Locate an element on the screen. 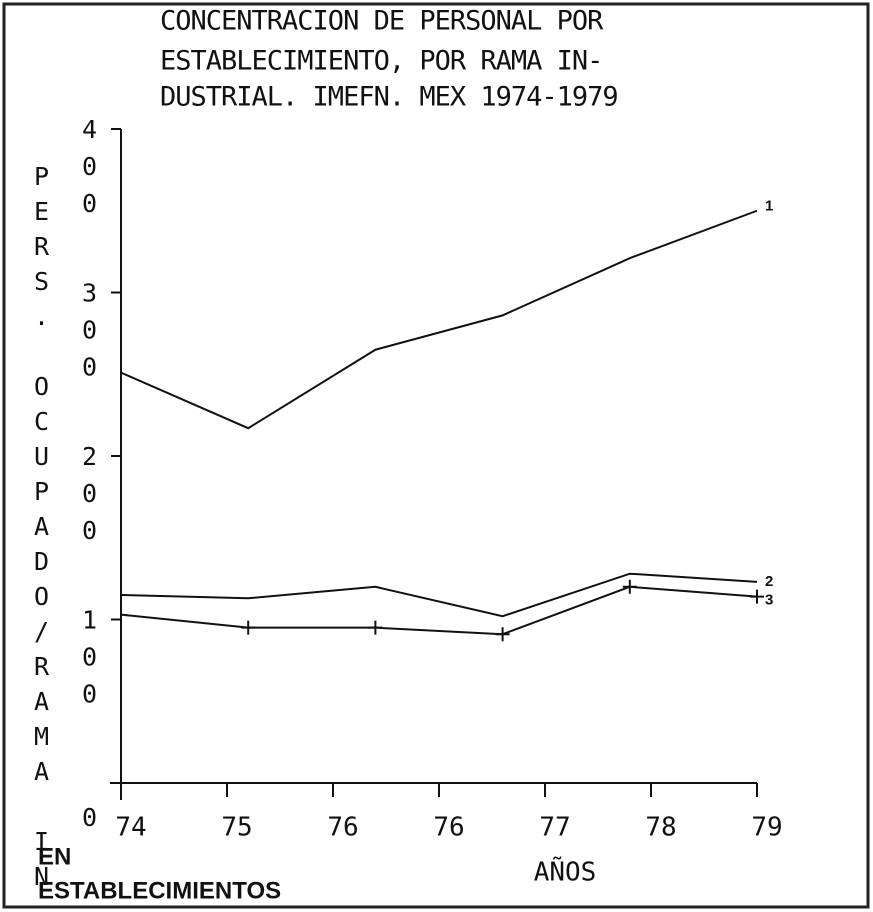  x-tick-label: 74 is located at coordinates (130, 828).